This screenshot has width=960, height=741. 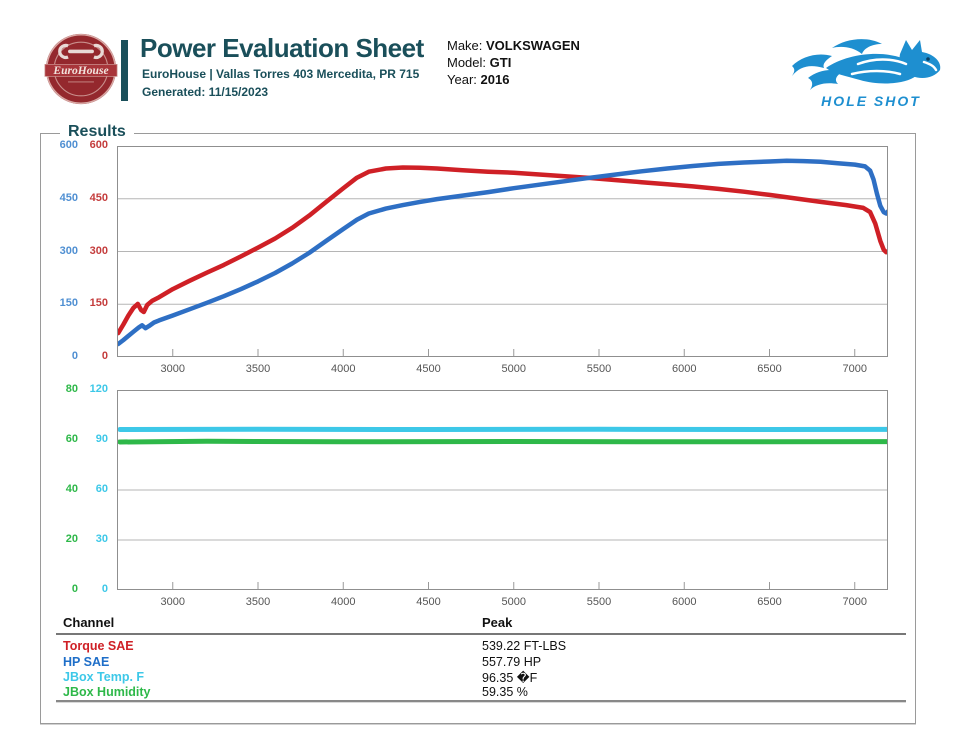 I want to click on page-title: Power Evaluation Sheet, so click(x=282, y=48).